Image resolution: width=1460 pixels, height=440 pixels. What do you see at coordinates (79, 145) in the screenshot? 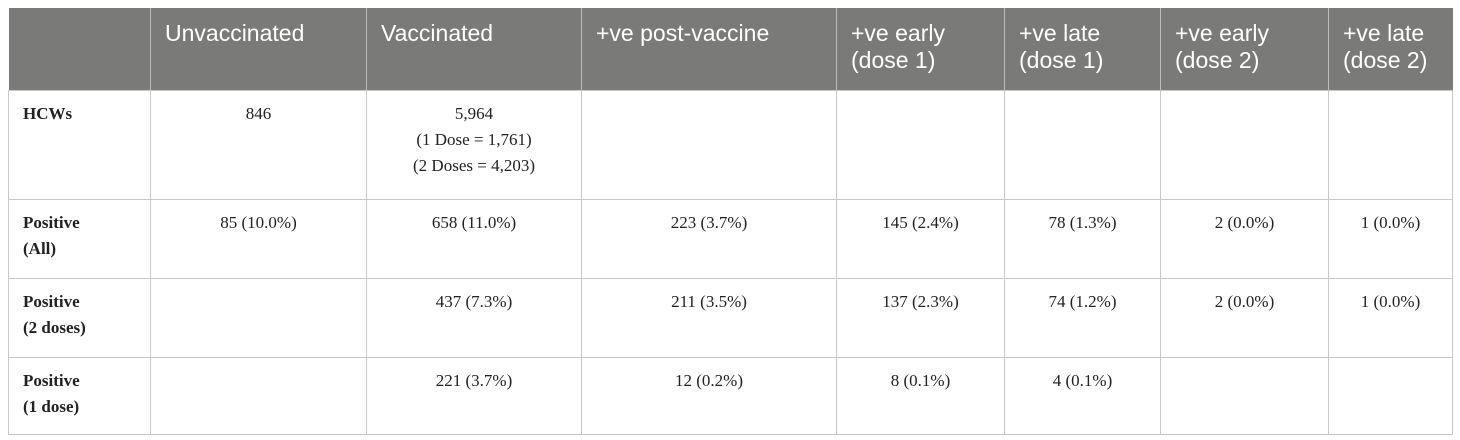
I see `row-label: HCWs` at bounding box center [79, 145].